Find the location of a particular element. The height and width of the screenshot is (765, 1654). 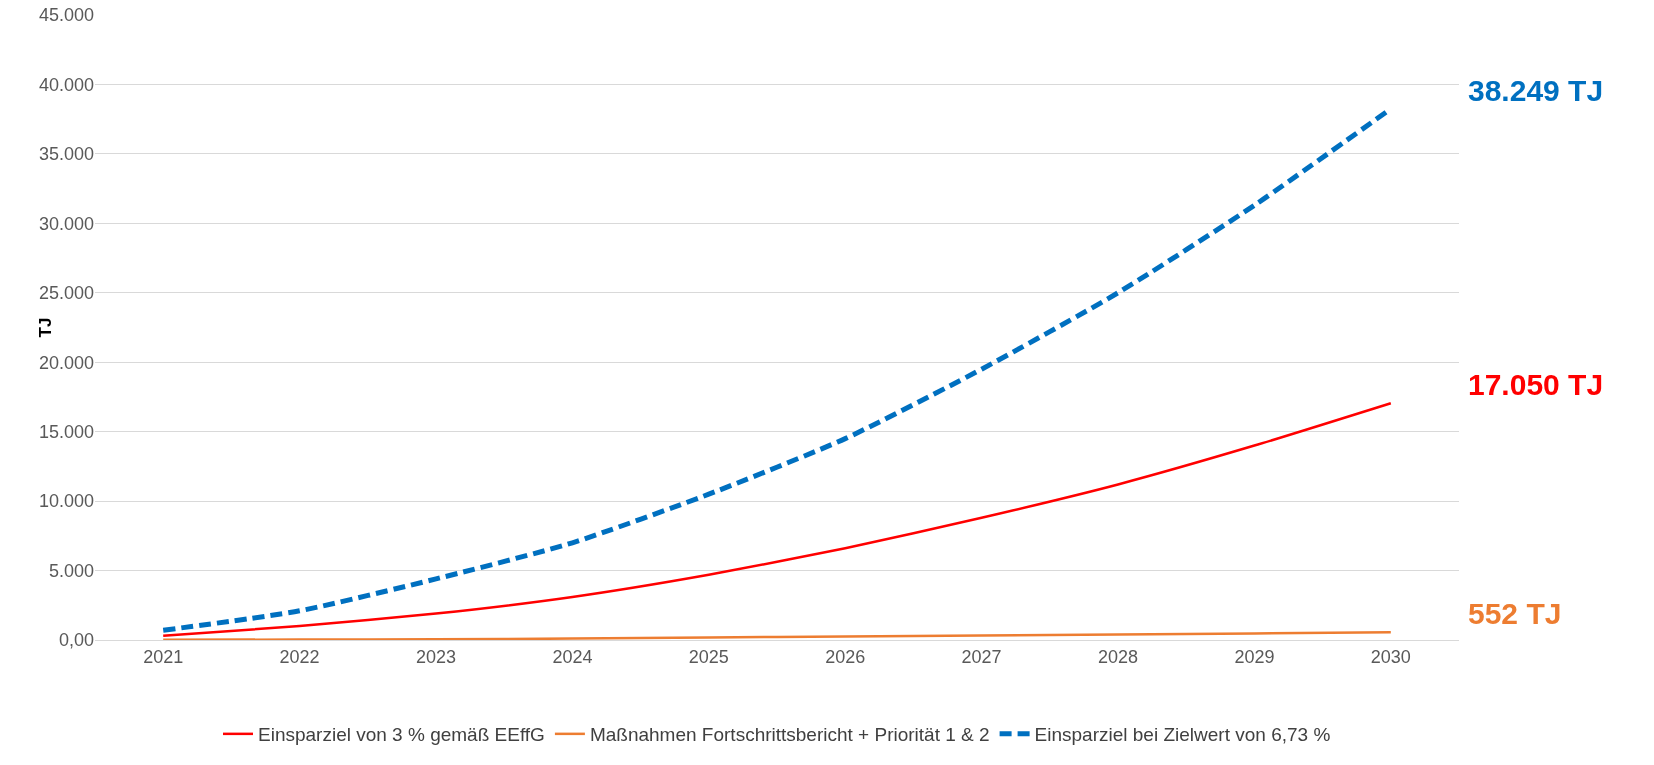

y-tick-label: 35.000 is located at coordinates (66, 154).